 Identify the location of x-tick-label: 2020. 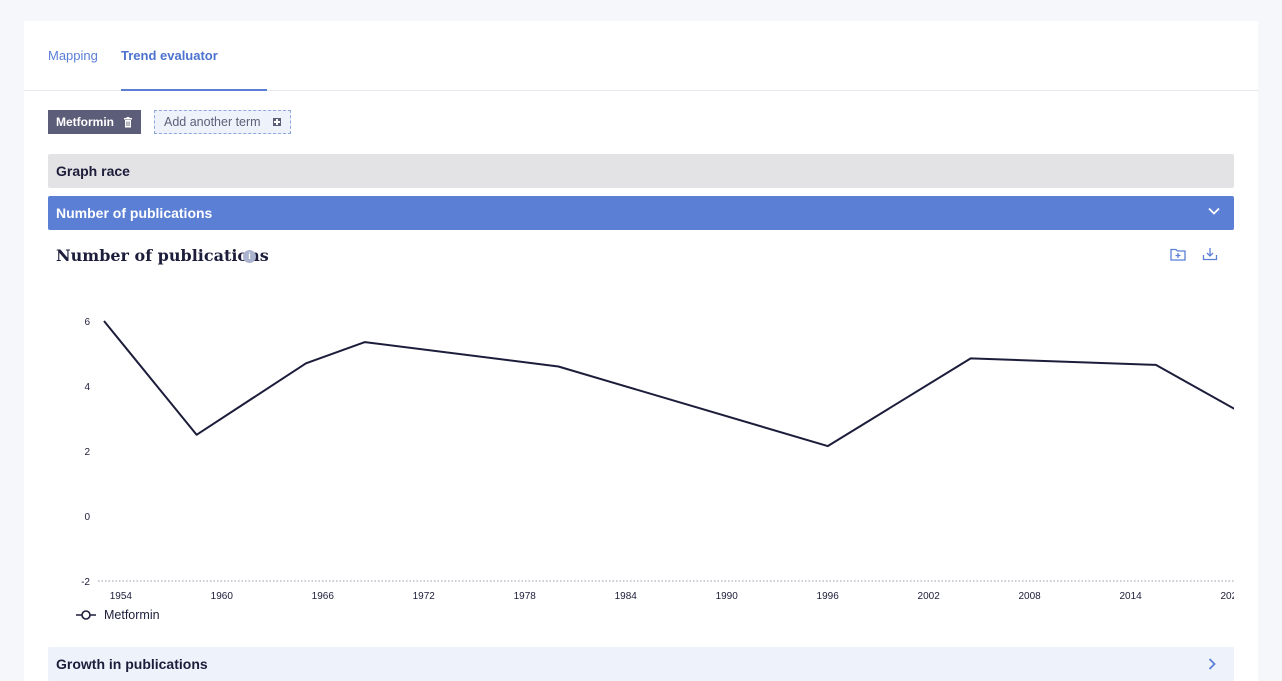
(1227, 596).